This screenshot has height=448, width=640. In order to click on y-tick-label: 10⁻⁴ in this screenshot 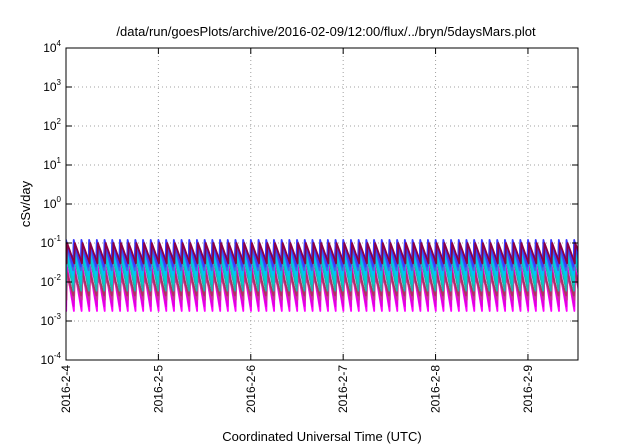, I will do `click(51, 359)`.